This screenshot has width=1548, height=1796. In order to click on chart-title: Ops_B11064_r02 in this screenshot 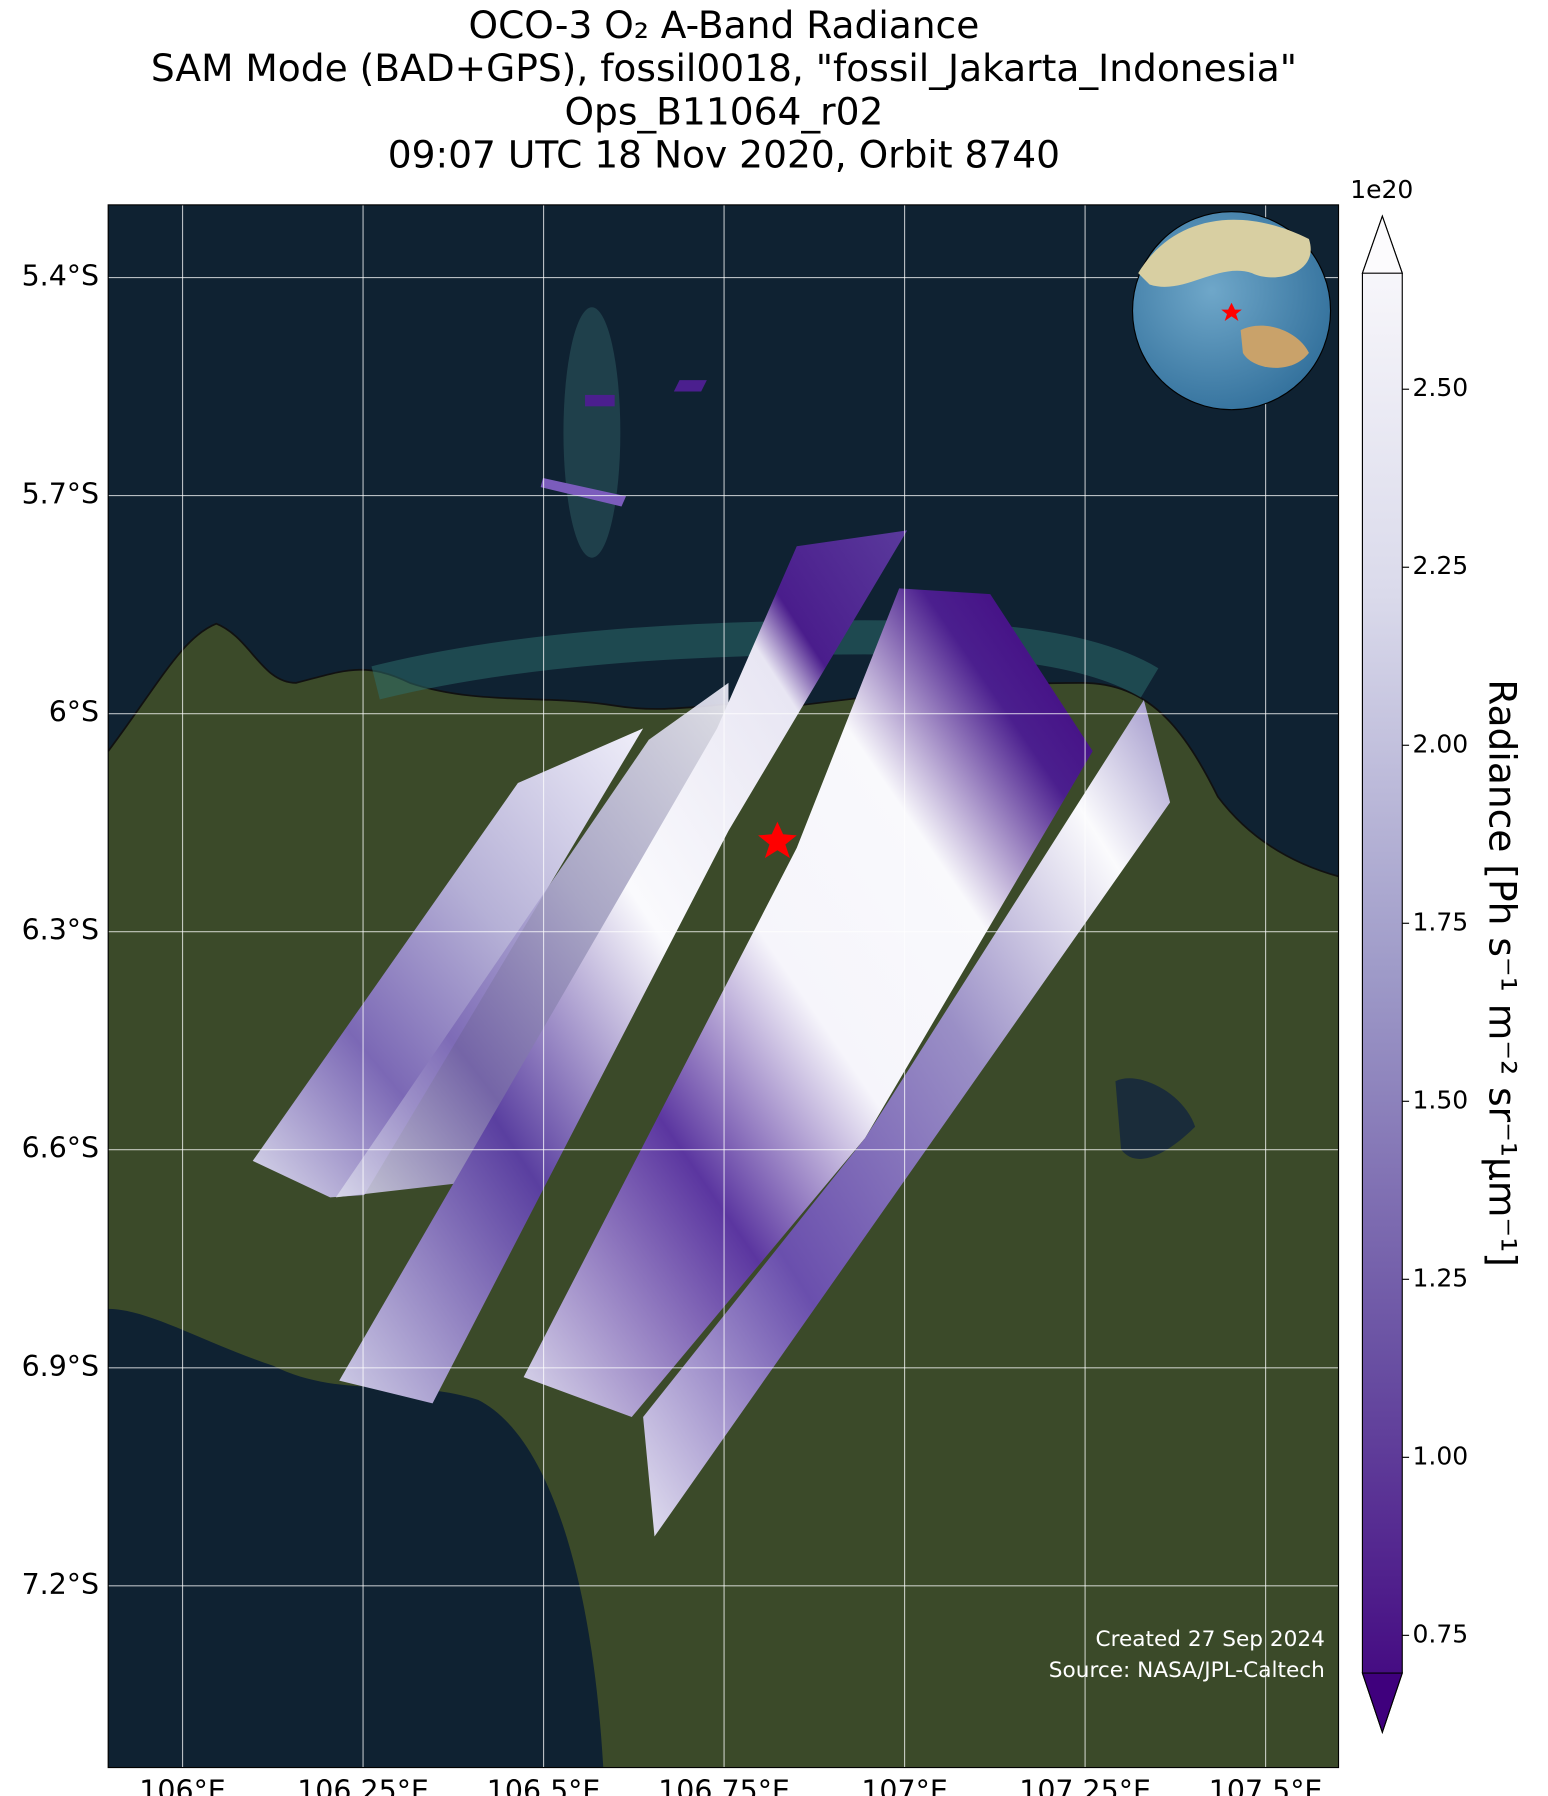, I will do `click(723, 111)`.